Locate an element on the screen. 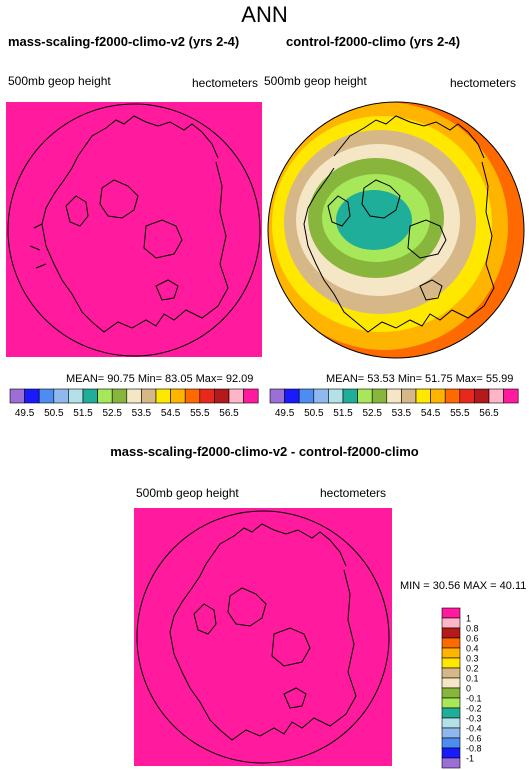 This screenshot has height=770, width=529. colorbar-right-tick-label: 50.5 is located at coordinates (314, 413).